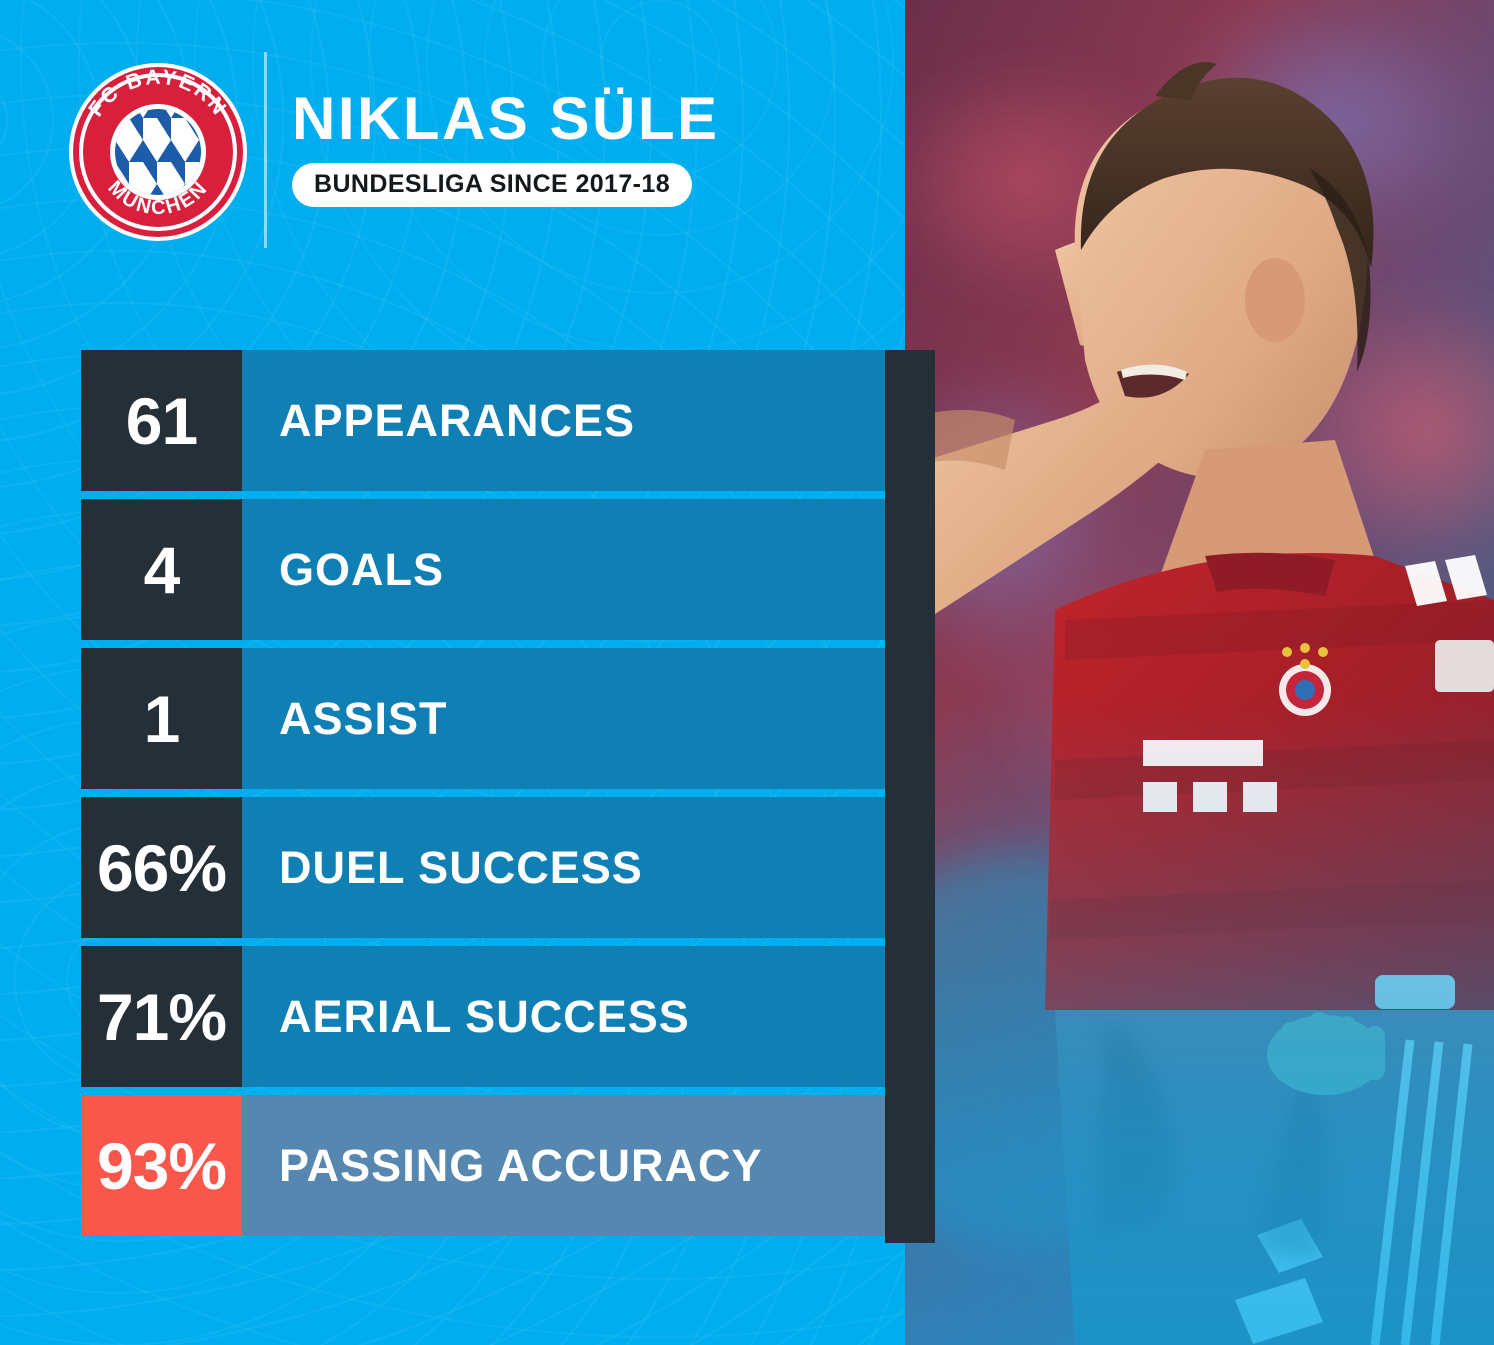 The height and width of the screenshot is (1345, 1494). Describe the element at coordinates (563, 1165) in the screenshot. I see `stat-label: PASSING ACCURACY` at that location.